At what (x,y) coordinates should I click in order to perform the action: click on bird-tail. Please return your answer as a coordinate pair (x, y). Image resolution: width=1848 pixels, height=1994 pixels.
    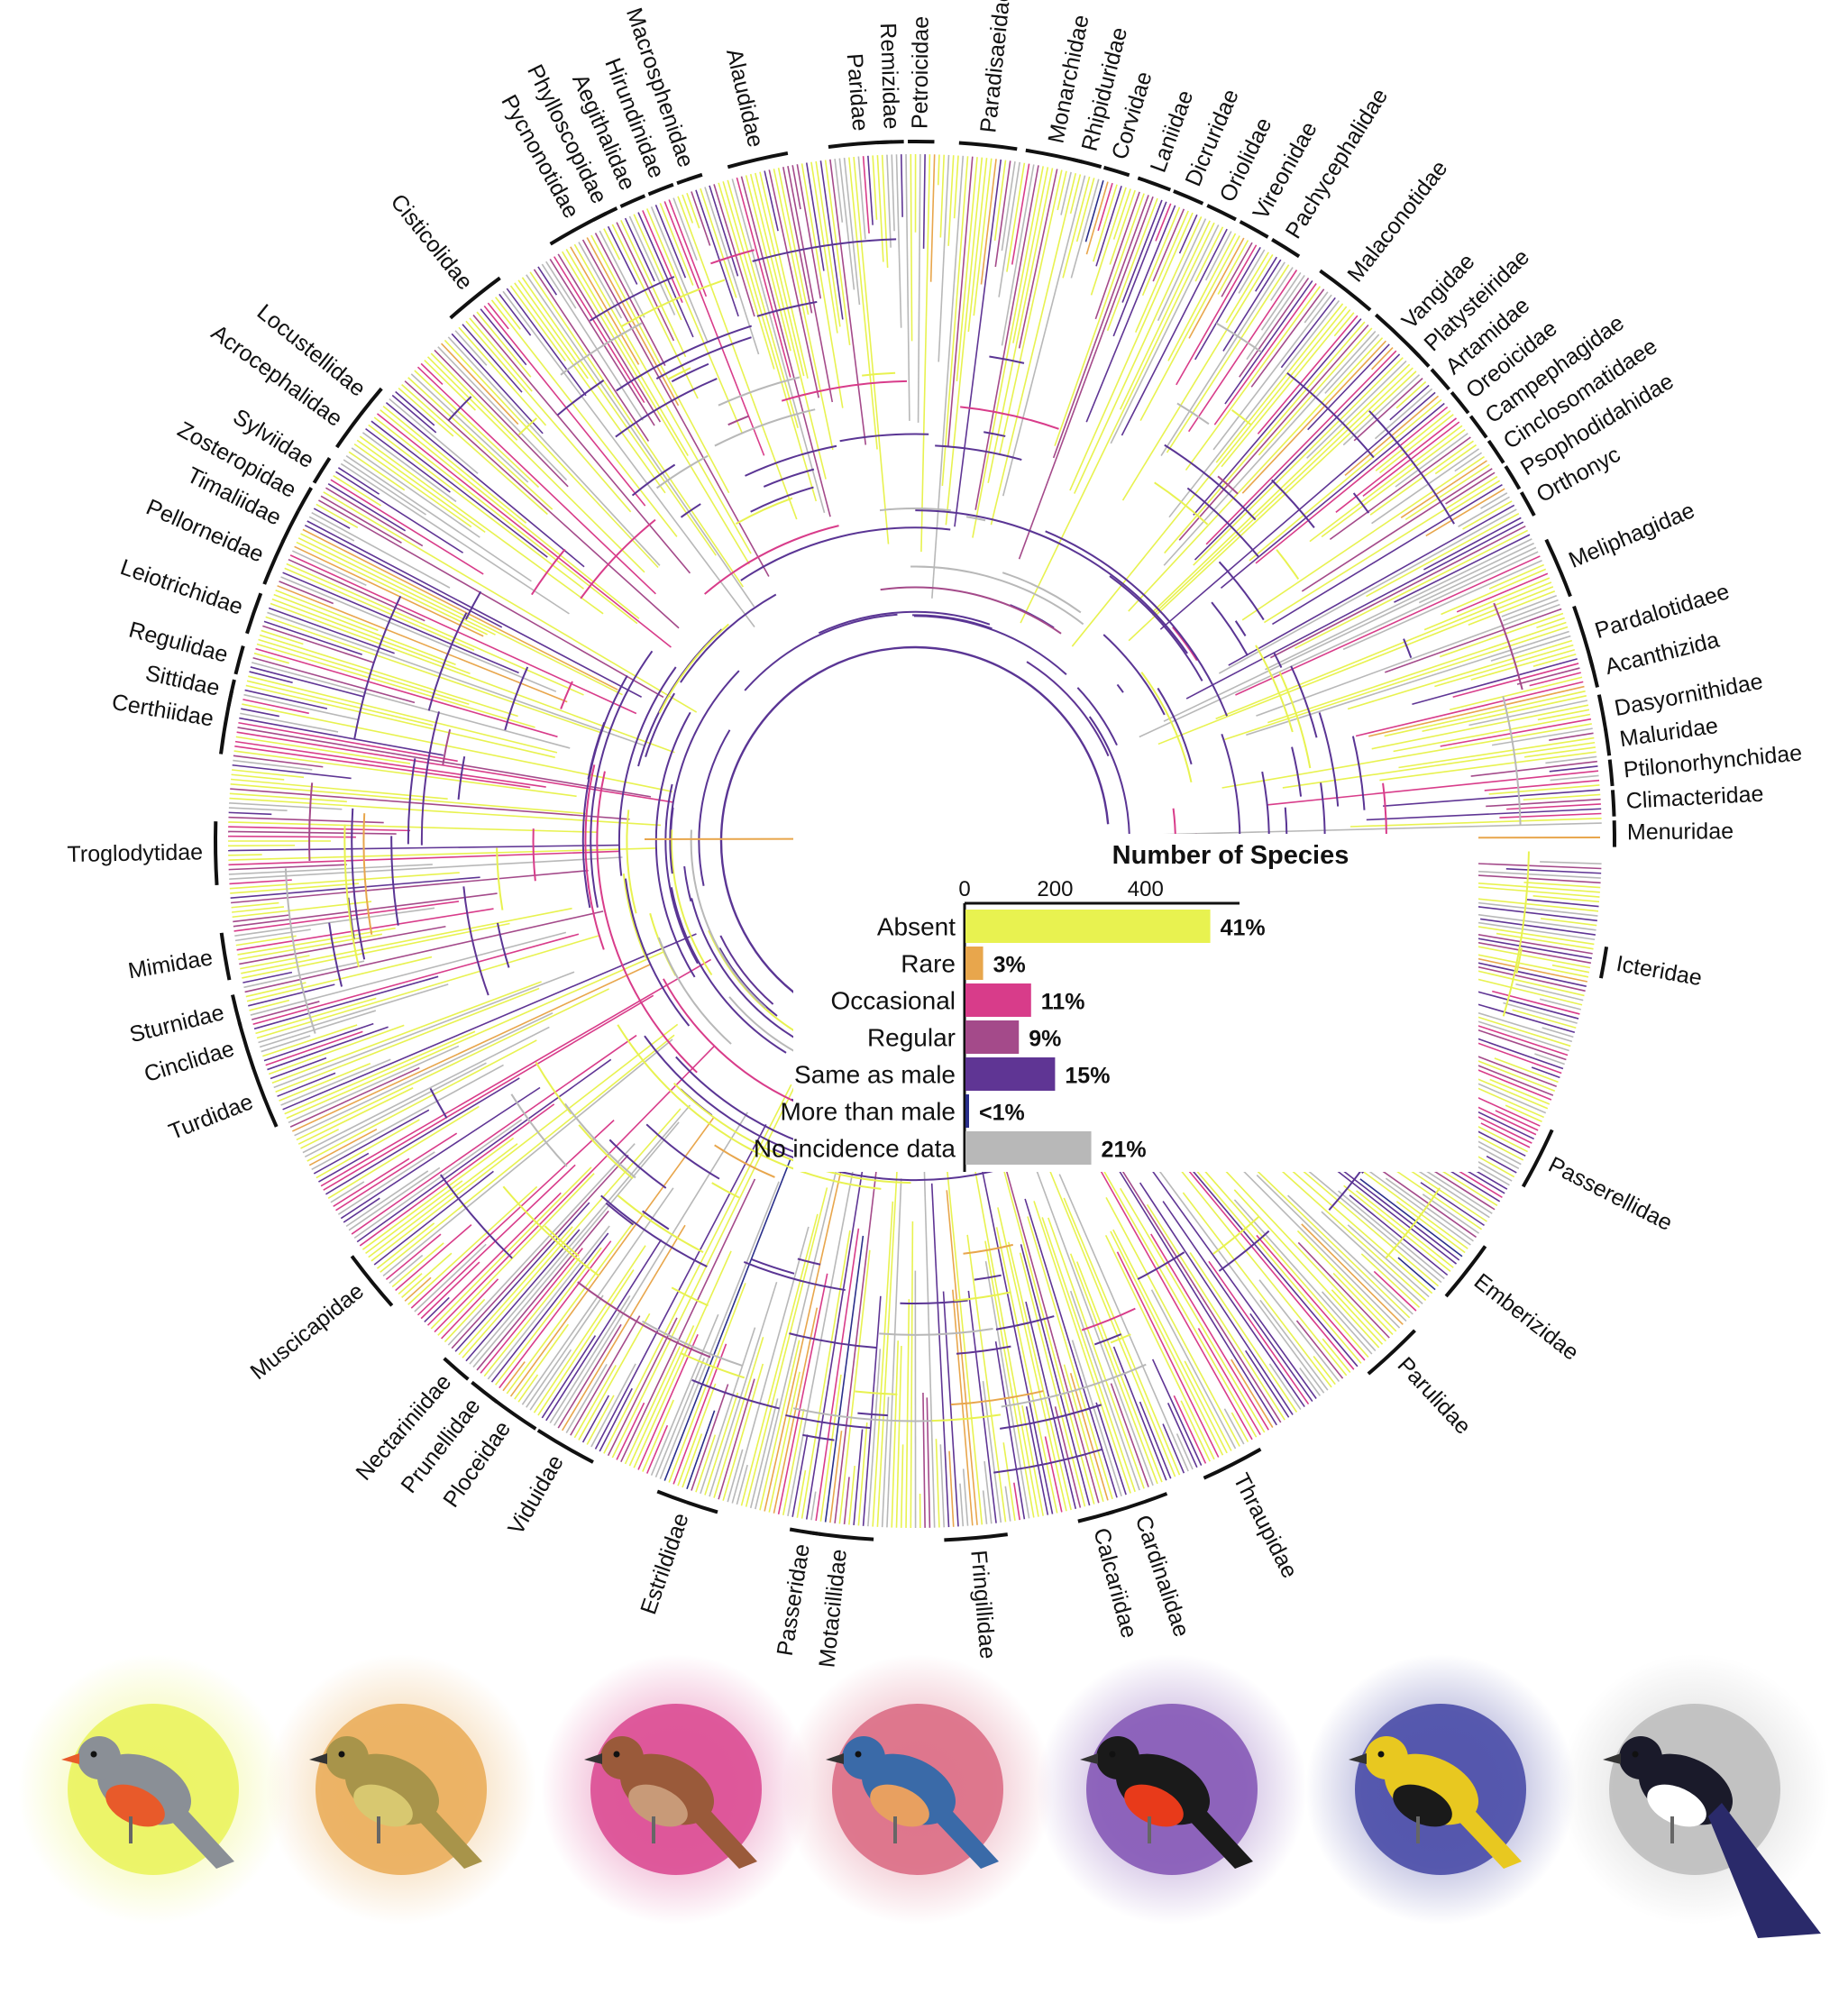
    Looking at the image, I should click on (1488, 1836).